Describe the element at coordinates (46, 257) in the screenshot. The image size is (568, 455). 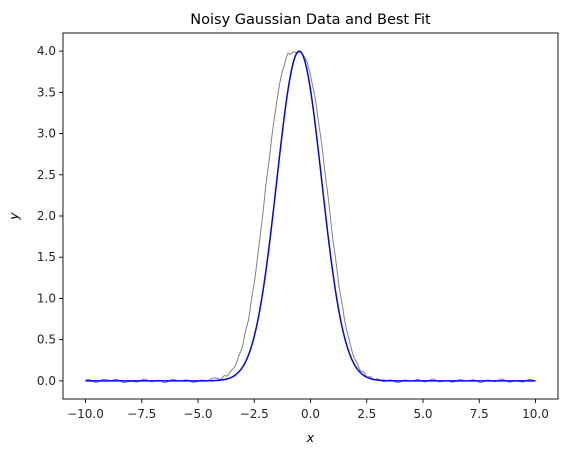
I see `y-tick-label: 1.5` at that location.